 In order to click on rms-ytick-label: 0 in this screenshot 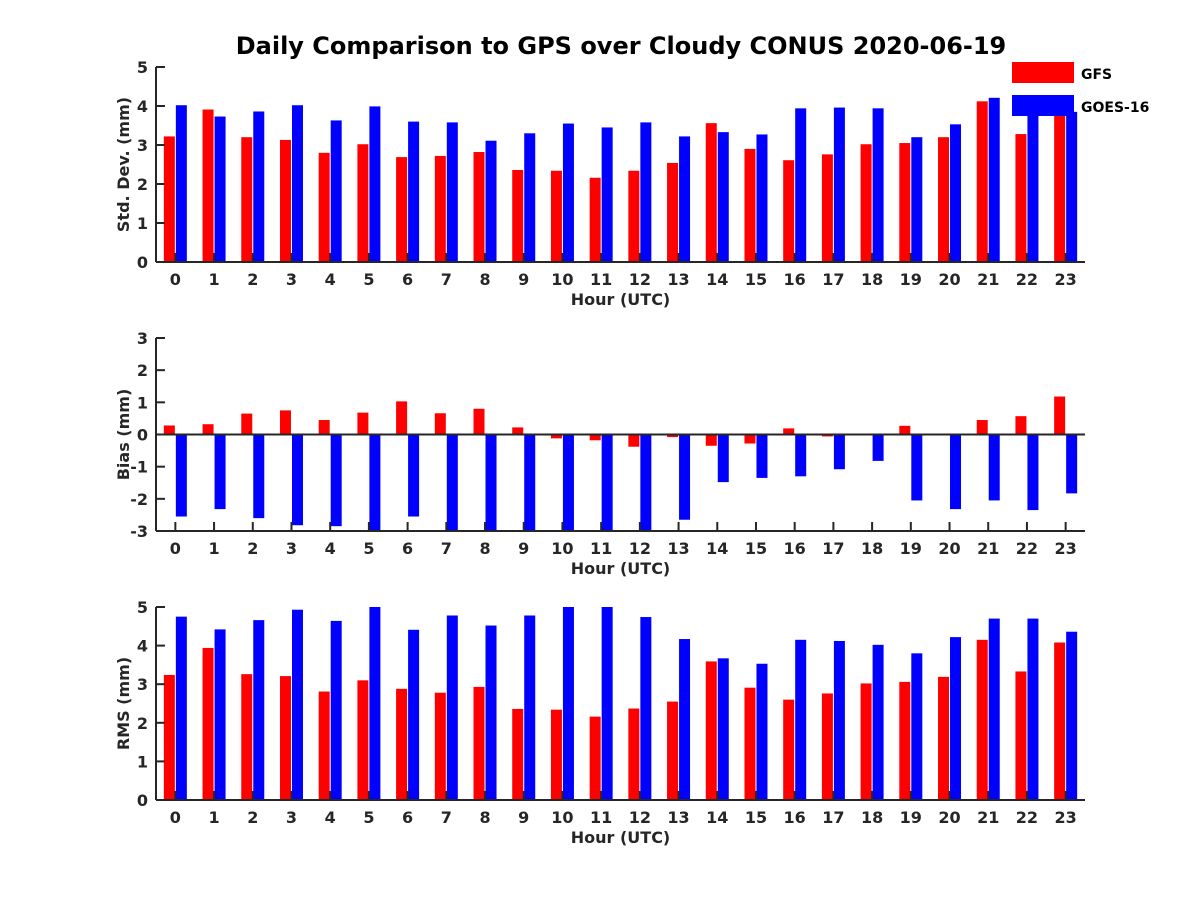, I will do `click(142, 800)`.